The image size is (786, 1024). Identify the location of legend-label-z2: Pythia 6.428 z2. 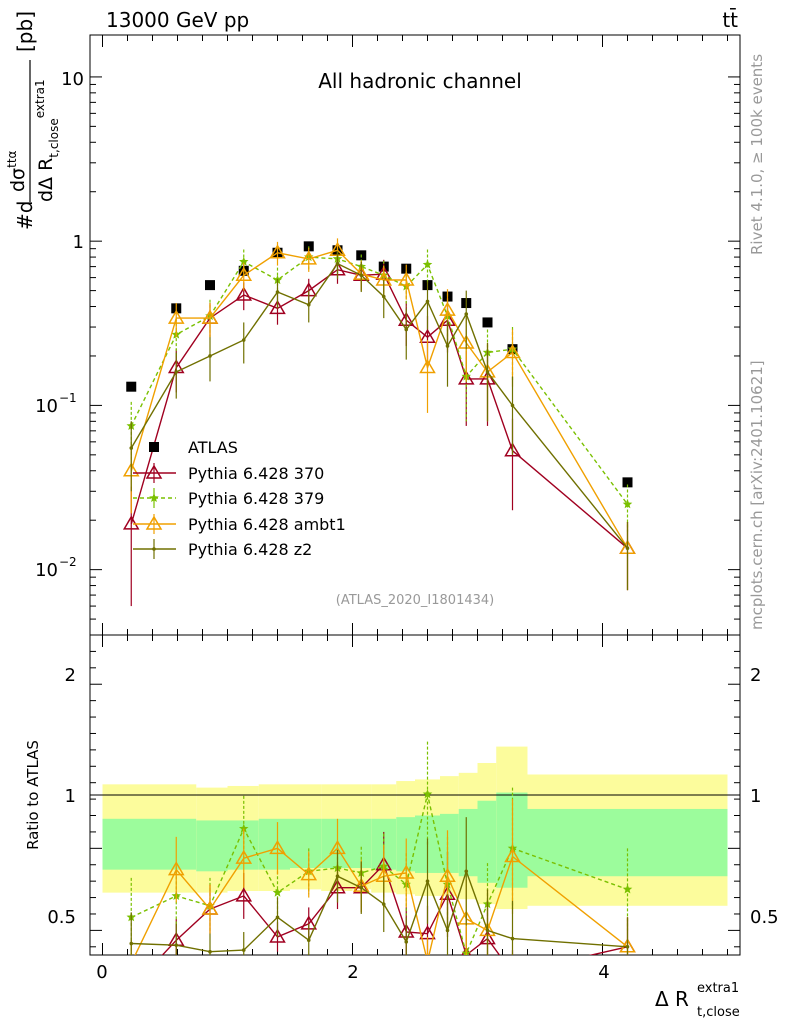
(250, 549).